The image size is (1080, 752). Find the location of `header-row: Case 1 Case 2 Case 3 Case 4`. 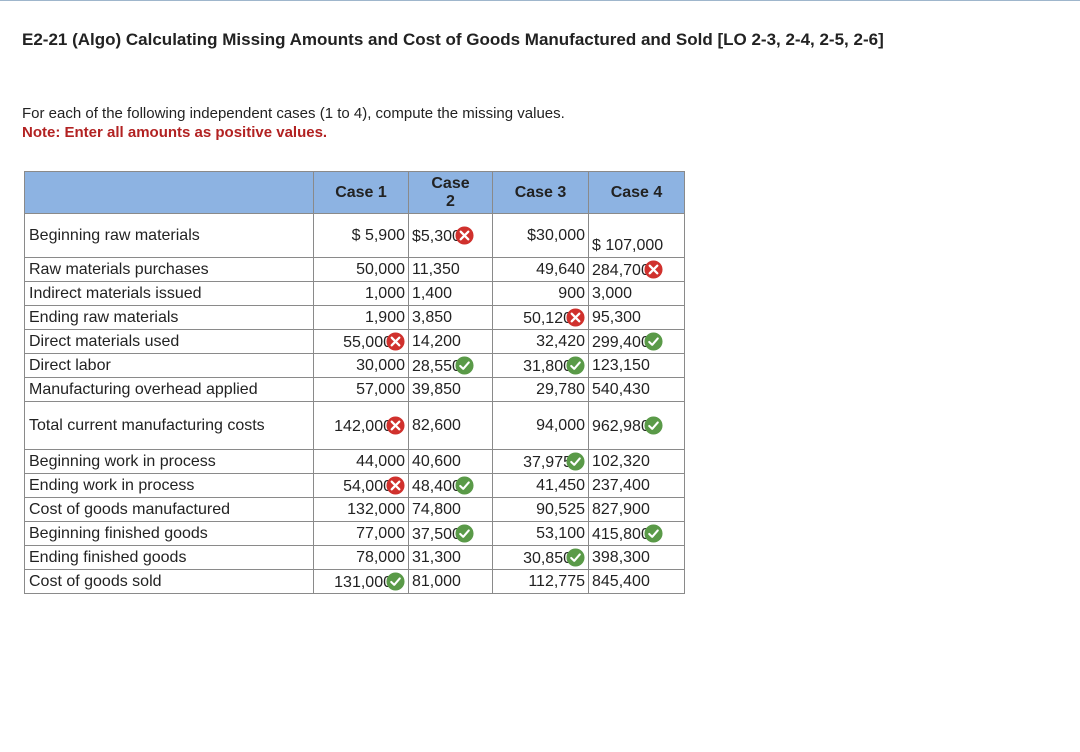

header-row: Case 1 Case 2 Case 3 Case 4 is located at coordinates (354, 192).